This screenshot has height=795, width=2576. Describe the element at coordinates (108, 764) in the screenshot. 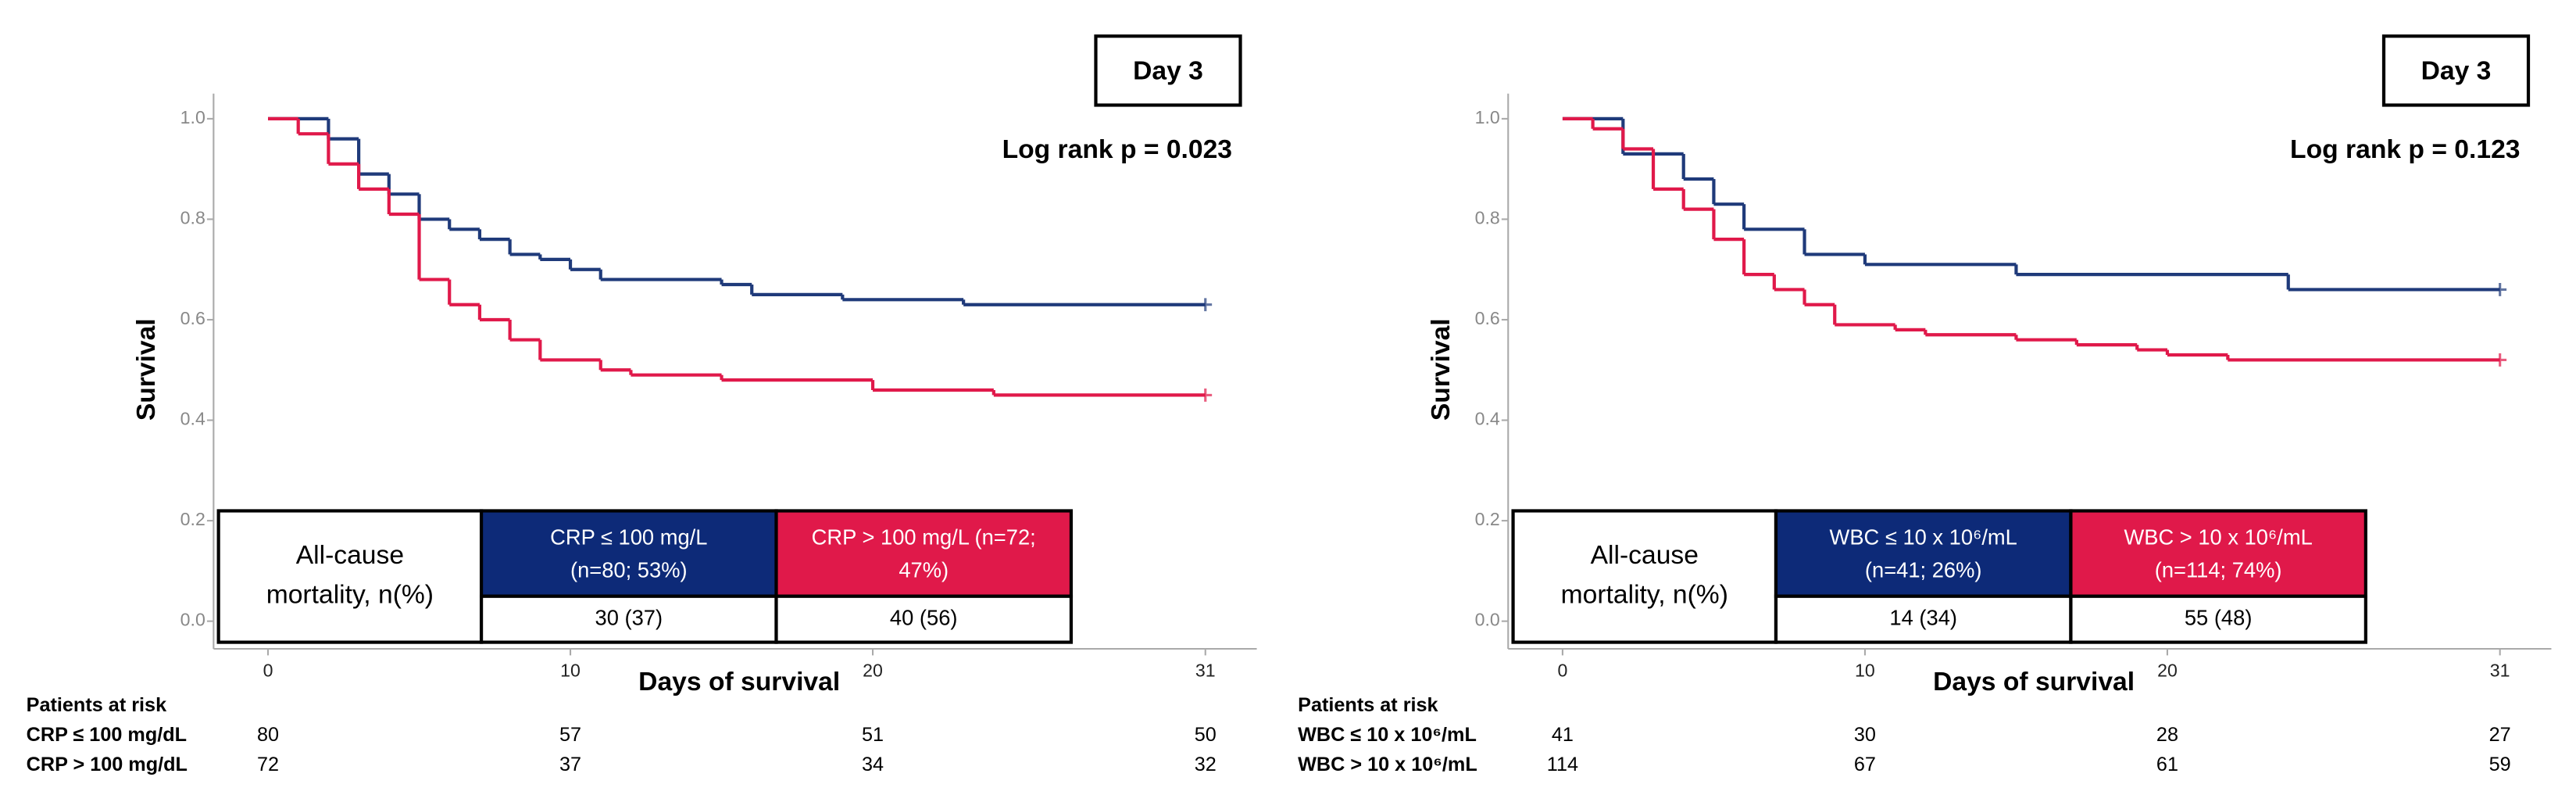

I see `risk-row-name: CRP > 100 mg/dL` at that location.